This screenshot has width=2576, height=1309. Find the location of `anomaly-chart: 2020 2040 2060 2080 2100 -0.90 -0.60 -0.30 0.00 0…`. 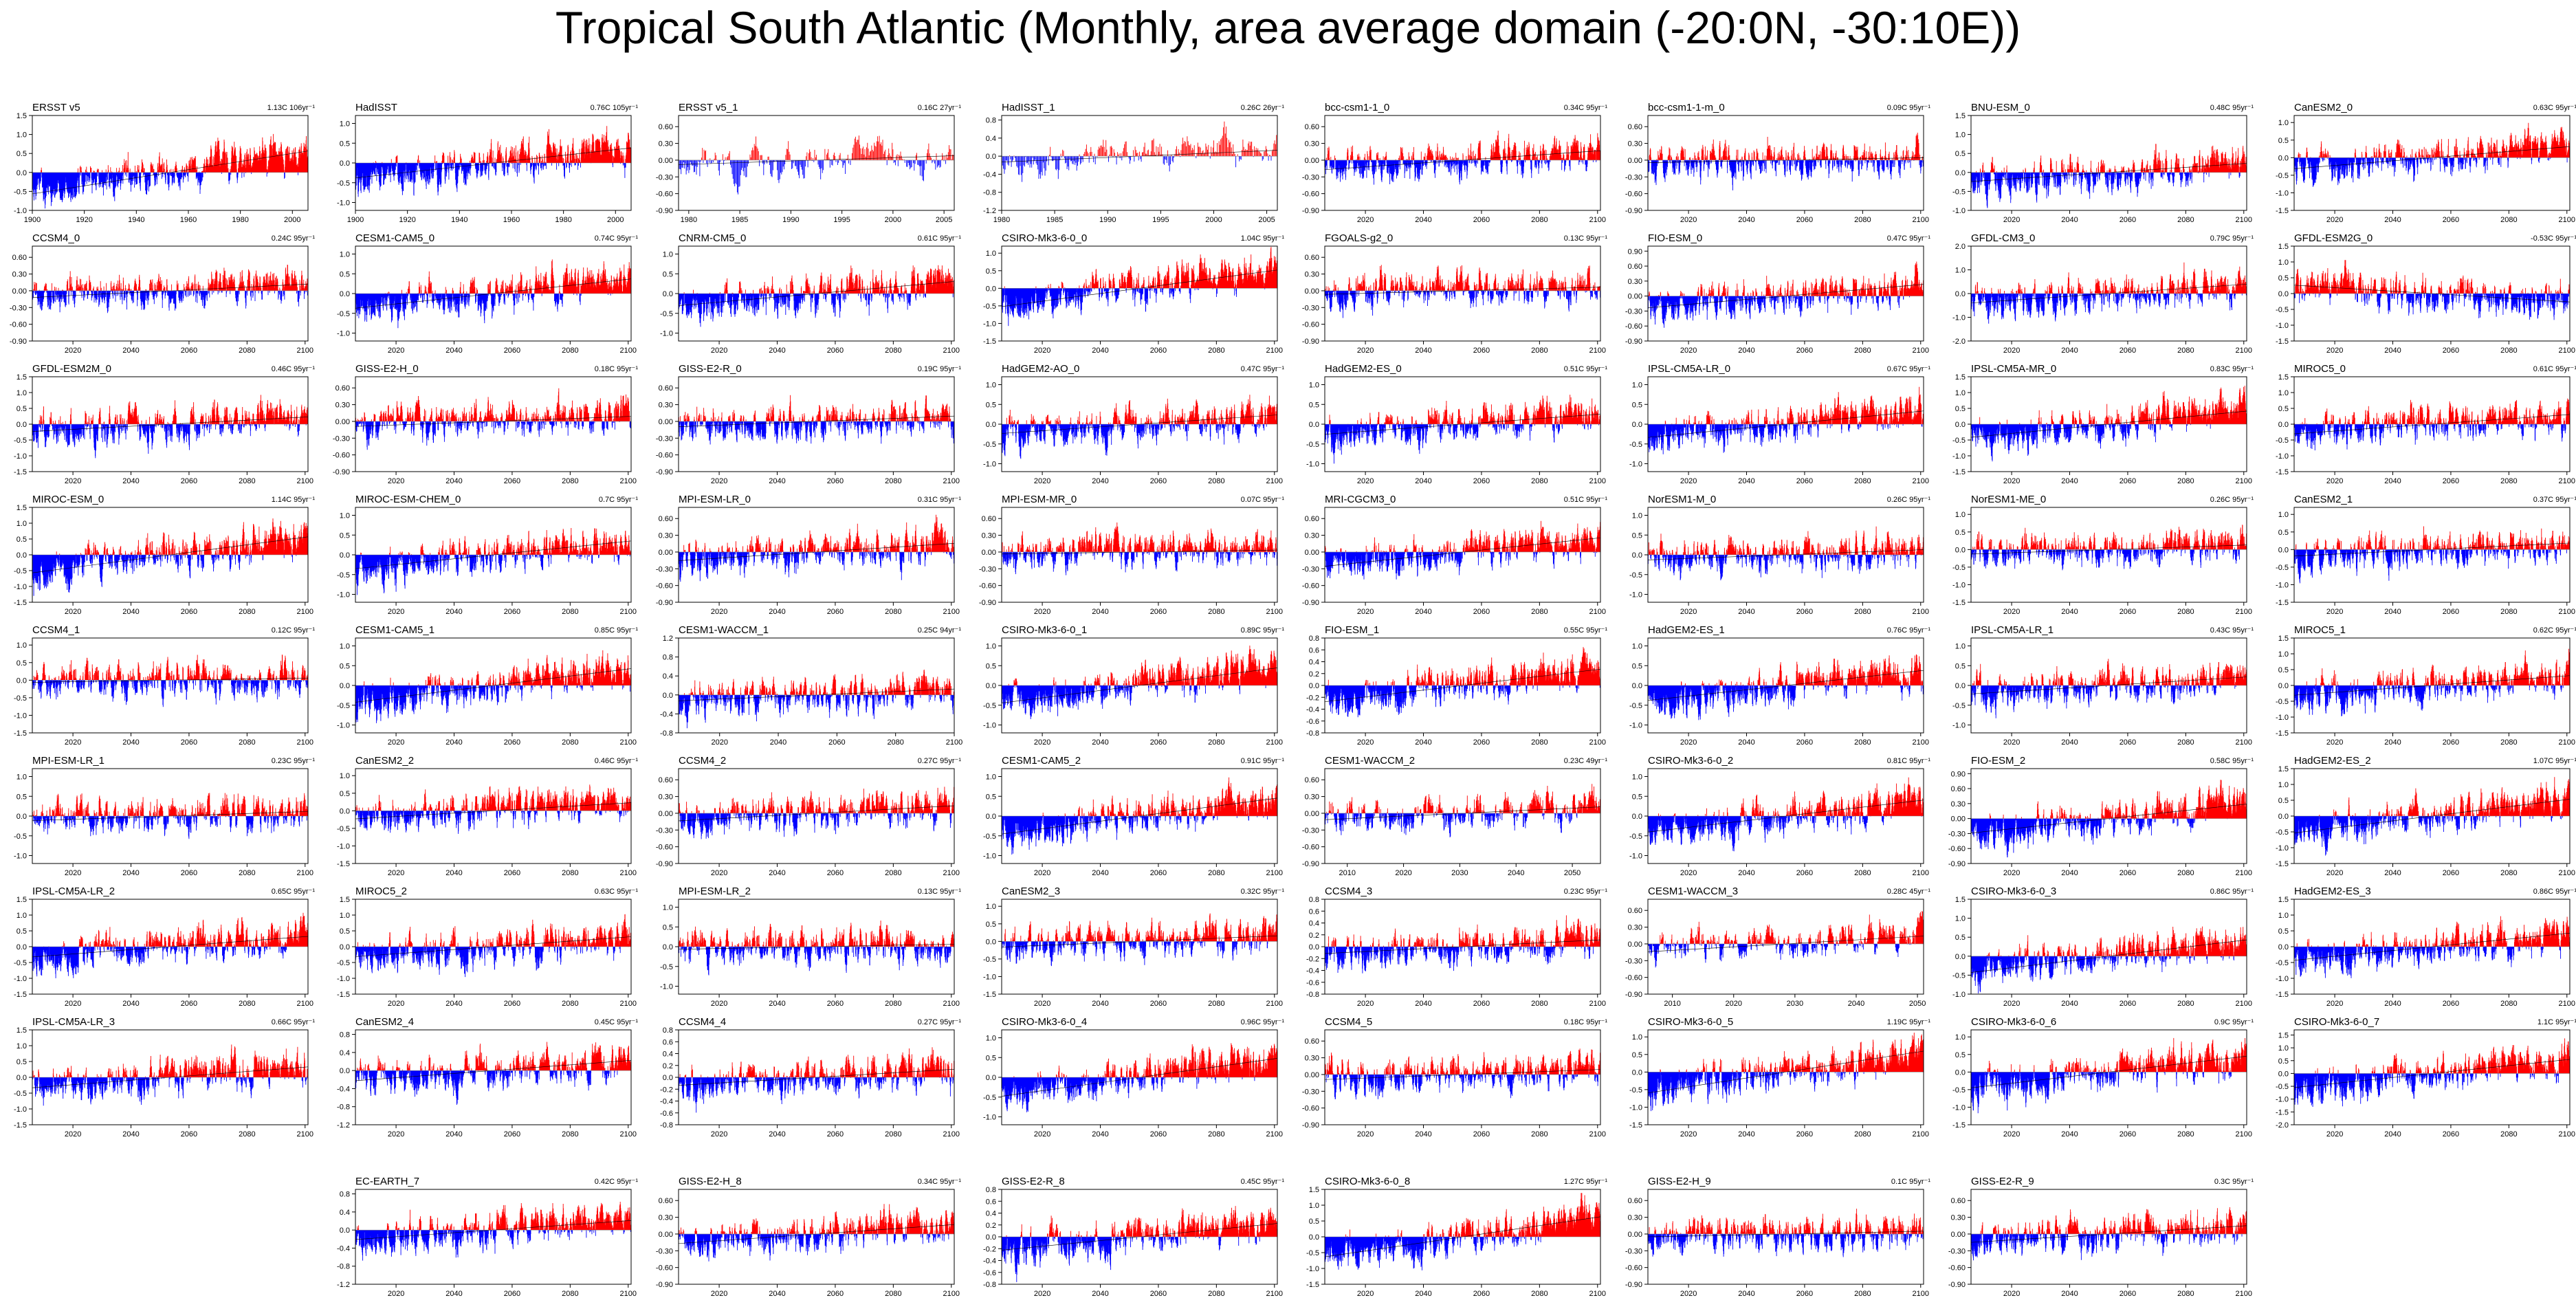

anomaly-chart: 2020 2040 2060 2080 2100 -0.90 -0.60 -0.30 0.00 0… is located at coordinates (485, 431).